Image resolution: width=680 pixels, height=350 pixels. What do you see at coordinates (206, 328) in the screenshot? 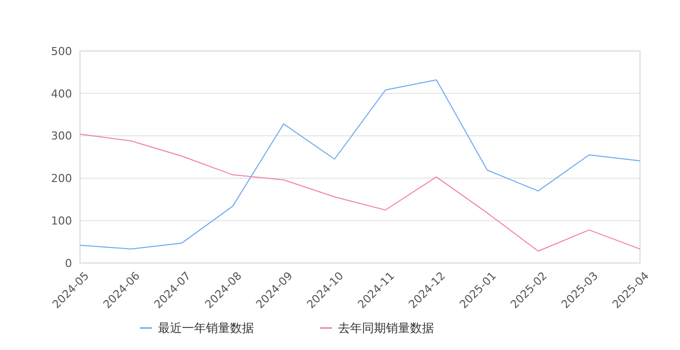
I see `legend-label: 最近一年销量数据` at bounding box center [206, 328].